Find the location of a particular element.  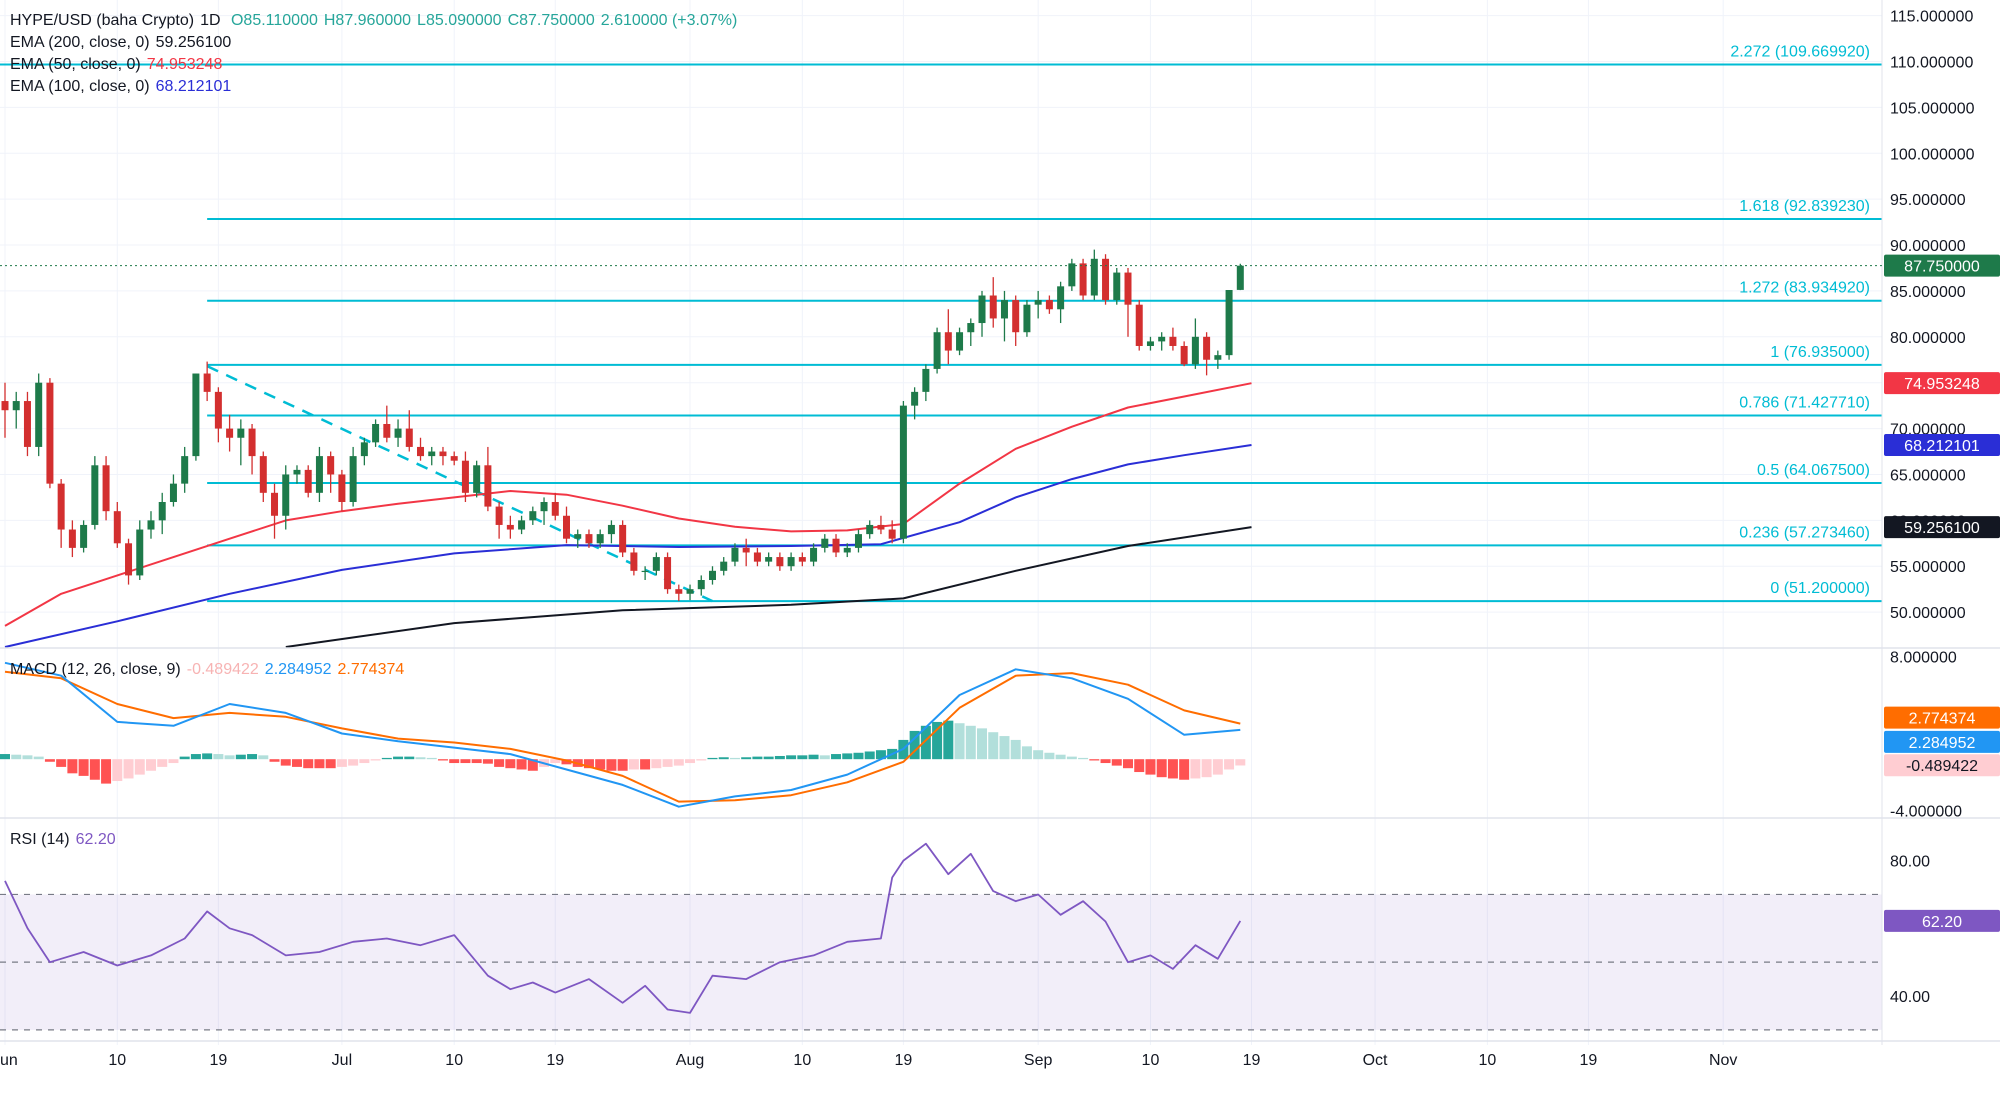

ema200-line is located at coordinates (768, 587).